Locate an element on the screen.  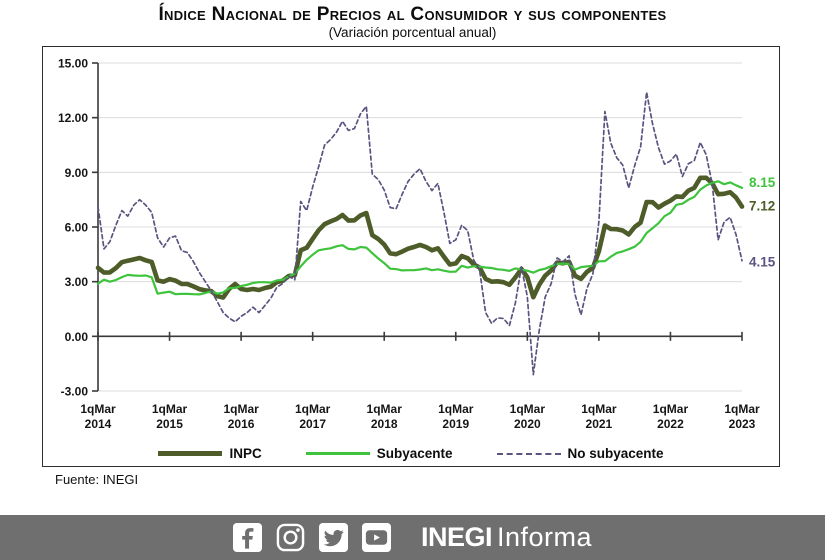
y-tick-label: 12.00 is located at coordinates (73, 118).